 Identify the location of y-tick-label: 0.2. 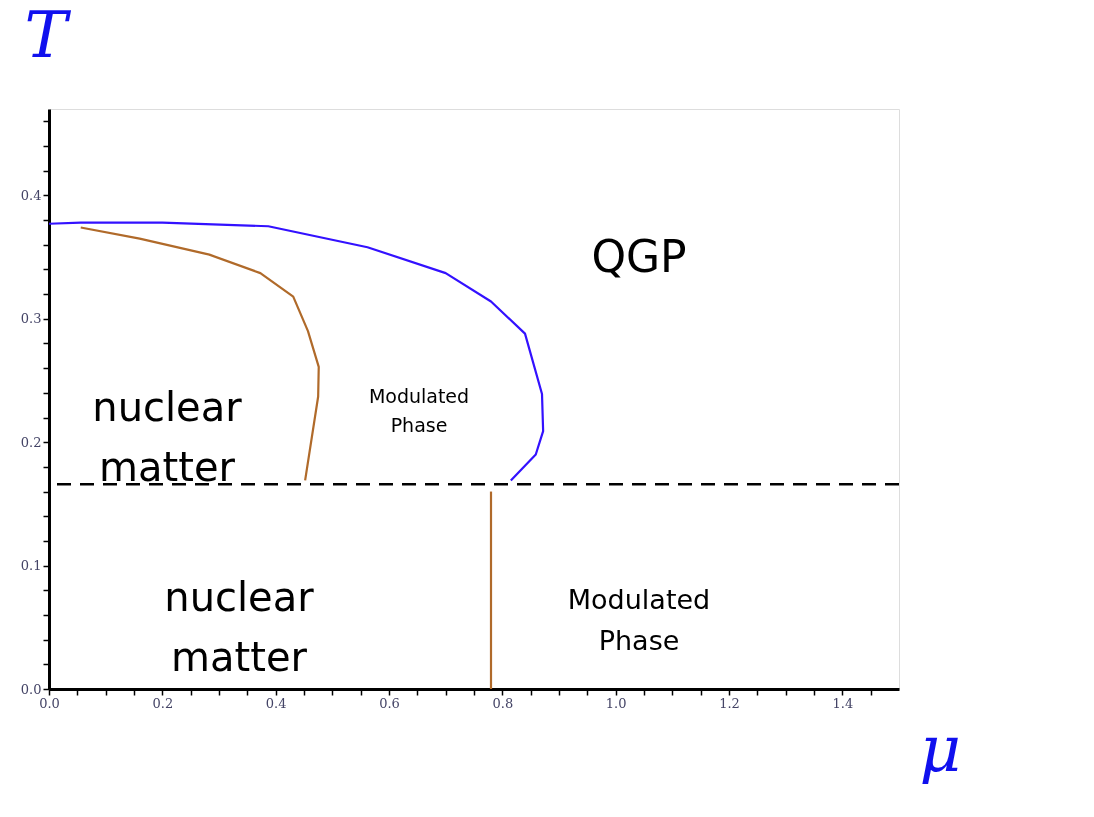
(31, 442).